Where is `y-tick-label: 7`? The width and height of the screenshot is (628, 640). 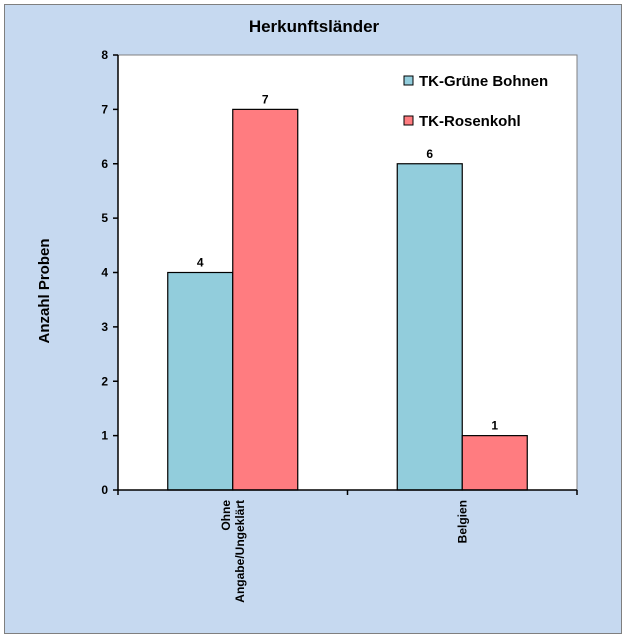
y-tick-label: 7 is located at coordinates (104, 109).